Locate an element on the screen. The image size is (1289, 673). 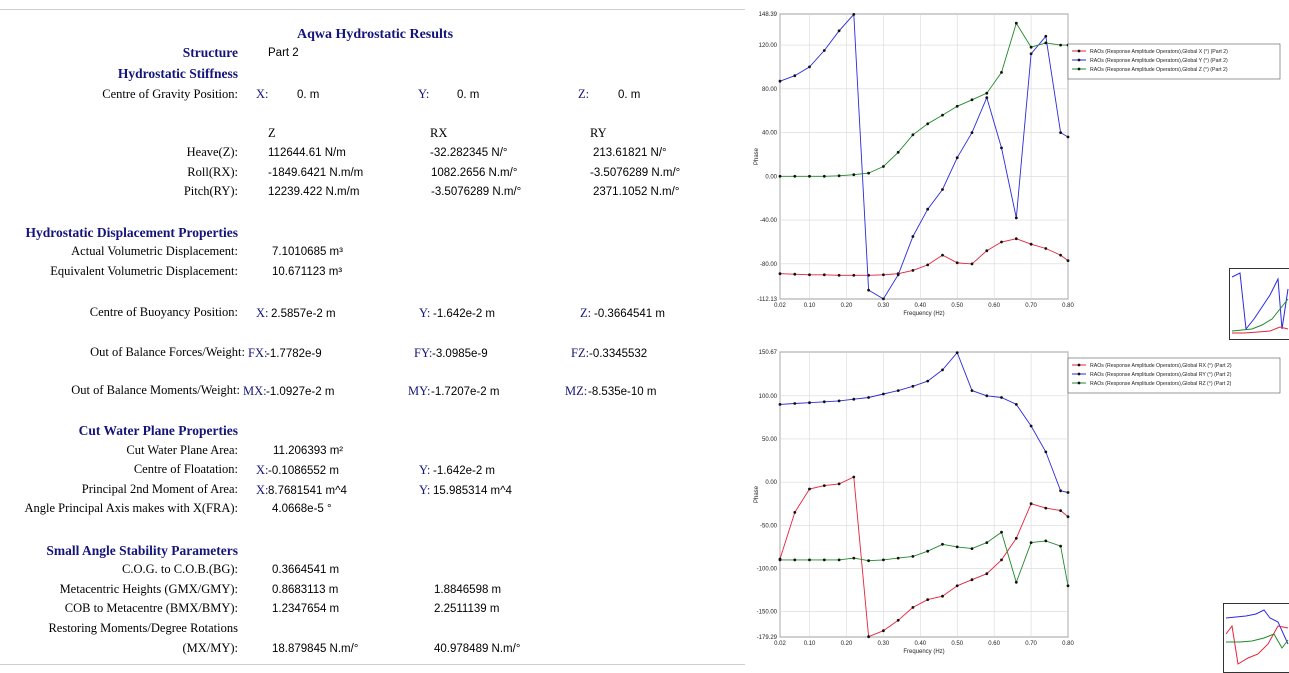
waterplane-area-value: 11.206393 m² is located at coordinates (308, 451).